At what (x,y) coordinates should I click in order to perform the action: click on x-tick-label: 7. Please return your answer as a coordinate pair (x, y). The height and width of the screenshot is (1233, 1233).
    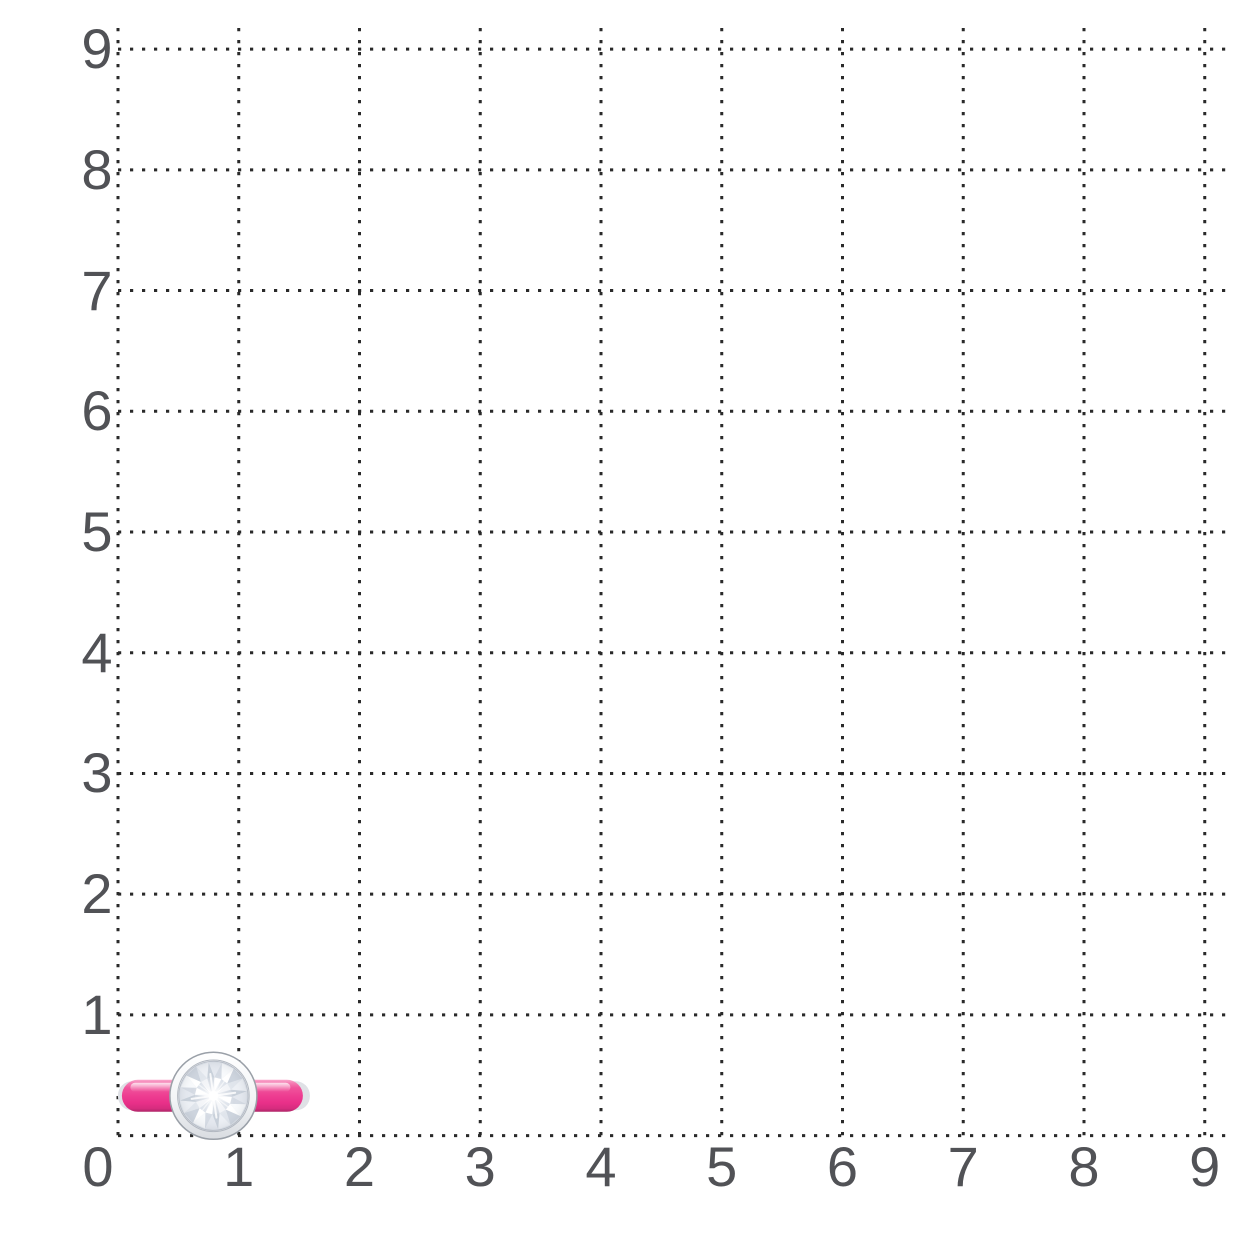
    Looking at the image, I should click on (963, 1166).